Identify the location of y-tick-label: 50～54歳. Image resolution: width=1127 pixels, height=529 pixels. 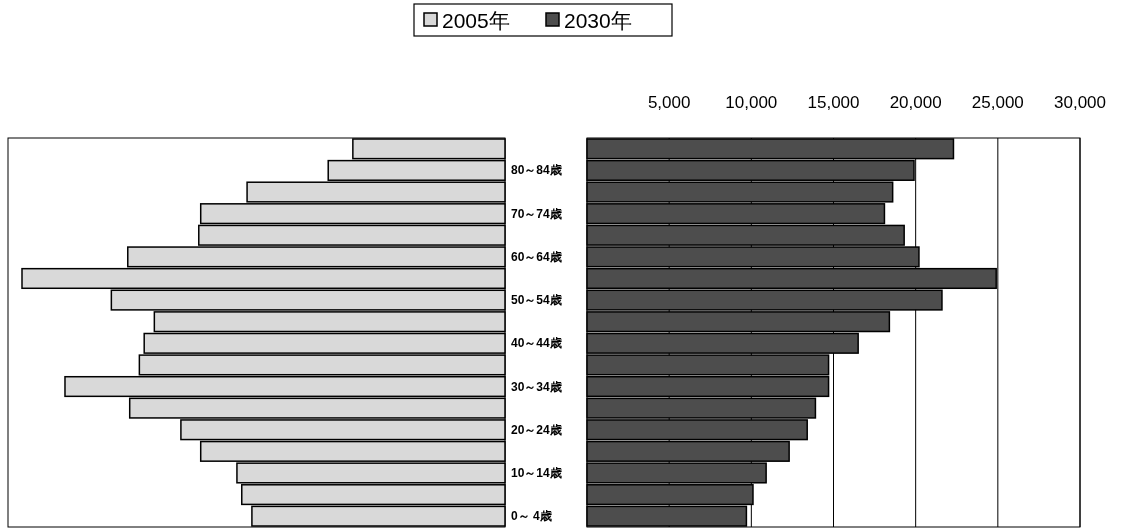
(536, 300).